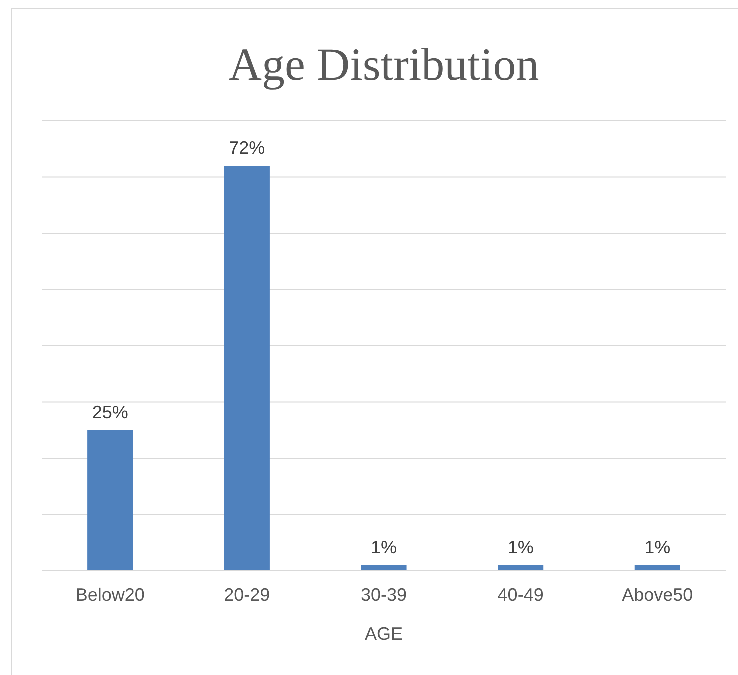  Describe the element at coordinates (521, 595) in the screenshot. I see `x-tick-label: 40-49` at that location.